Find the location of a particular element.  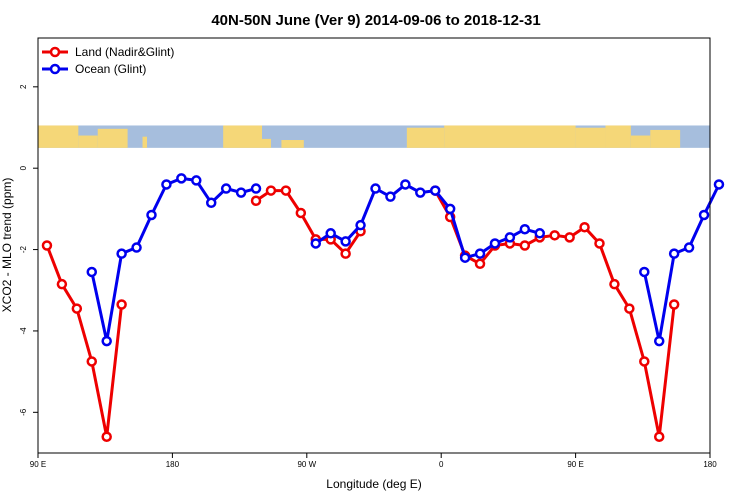

x-tick-label: 0 is located at coordinates (441, 464).